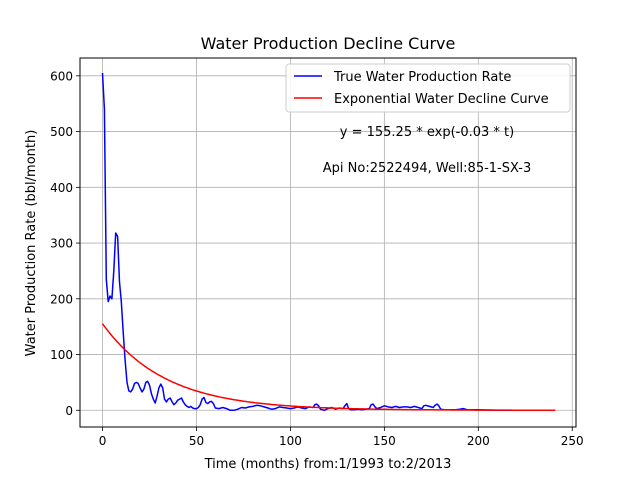 The width and height of the screenshot is (640, 484). Describe the element at coordinates (328, 43) in the screenshot. I see `chart-title: Water Production Decline Curve` at that location.